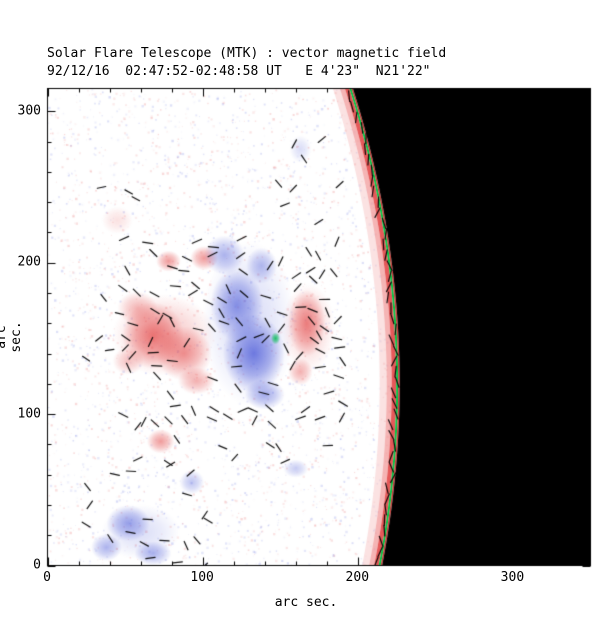  Describe the element at coordinates (357, 577) in the screenshot. I see `x-tick-label: 200` at that location.